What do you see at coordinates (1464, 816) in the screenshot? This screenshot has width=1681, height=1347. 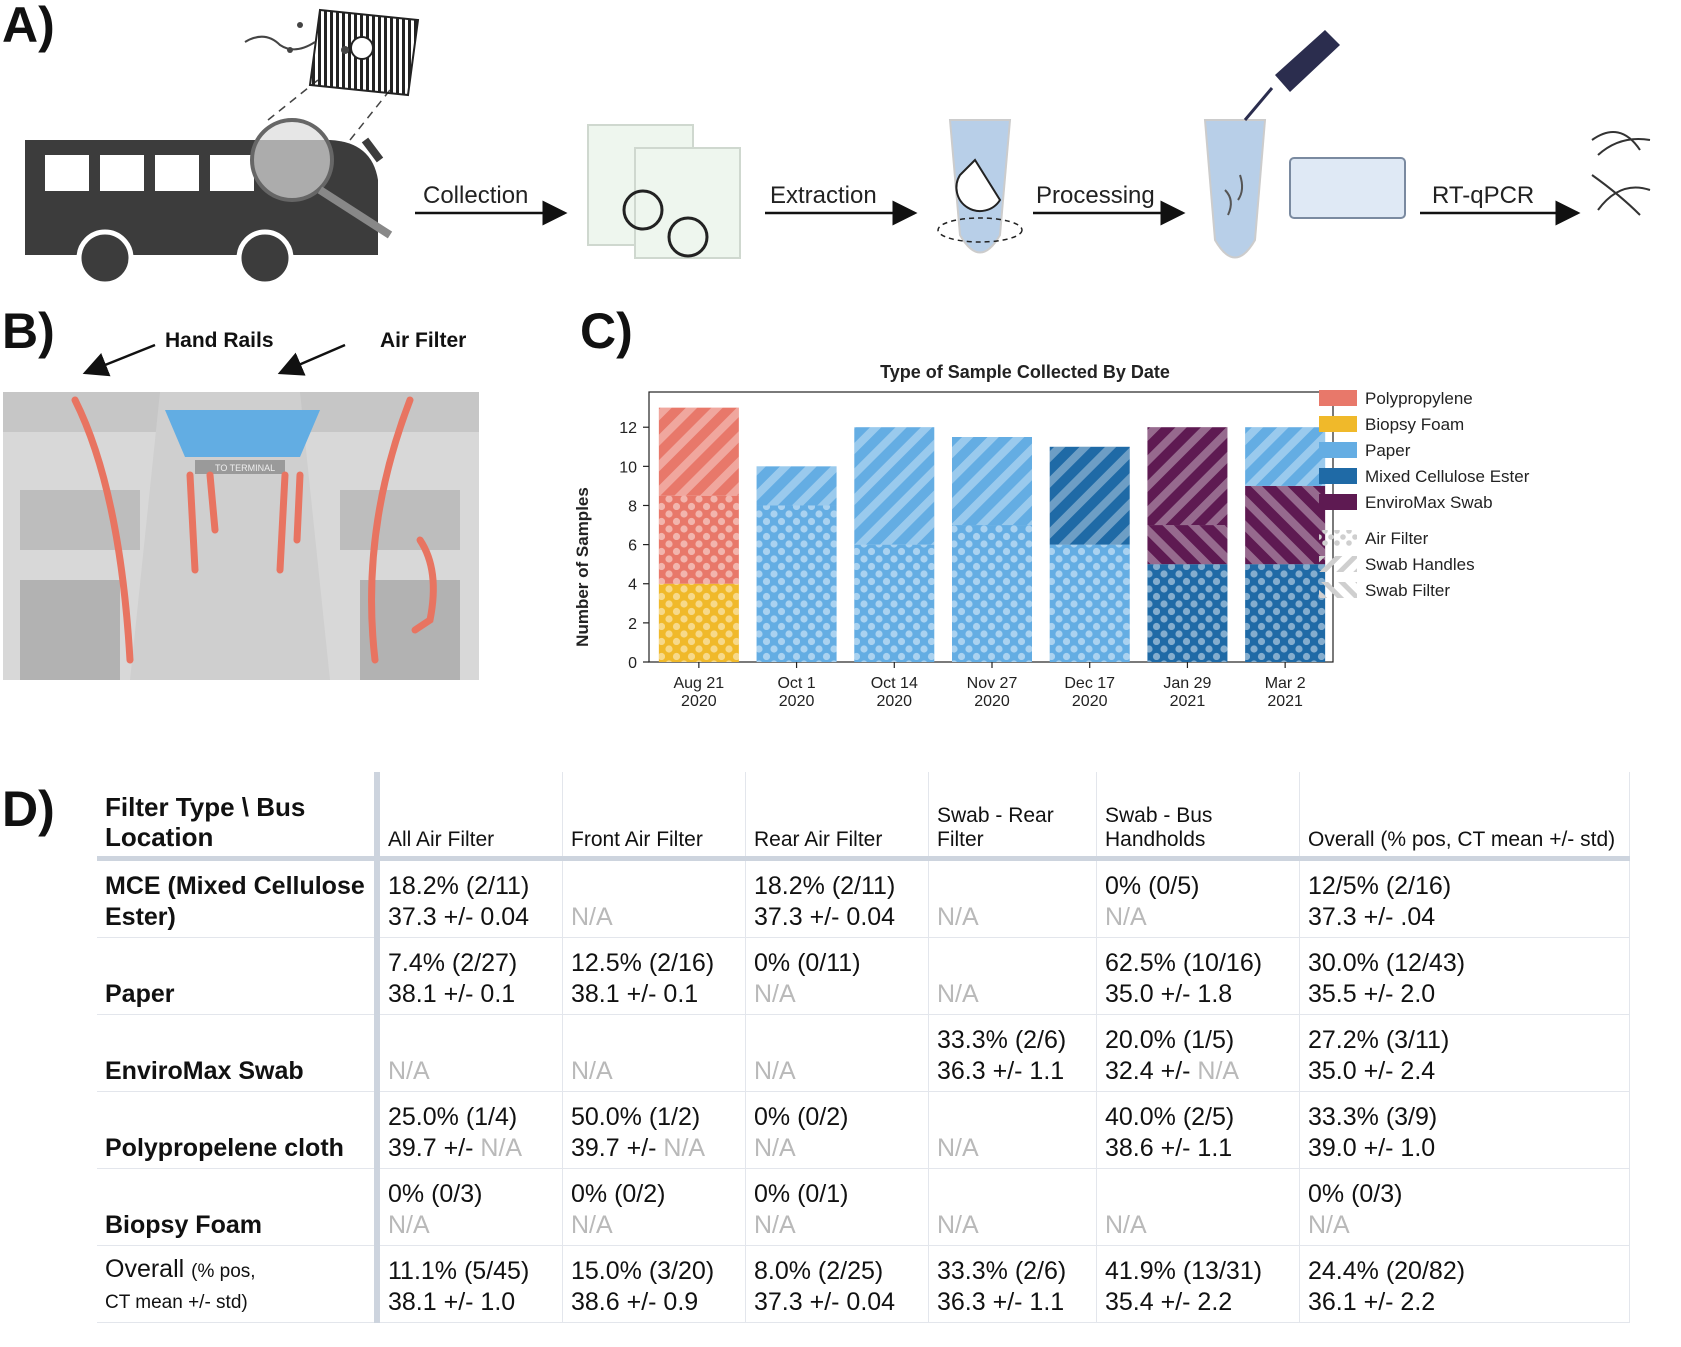 I see `header-overall: Overall (% pos, CT mean +/- std)` at bounding box center [1464, 816].